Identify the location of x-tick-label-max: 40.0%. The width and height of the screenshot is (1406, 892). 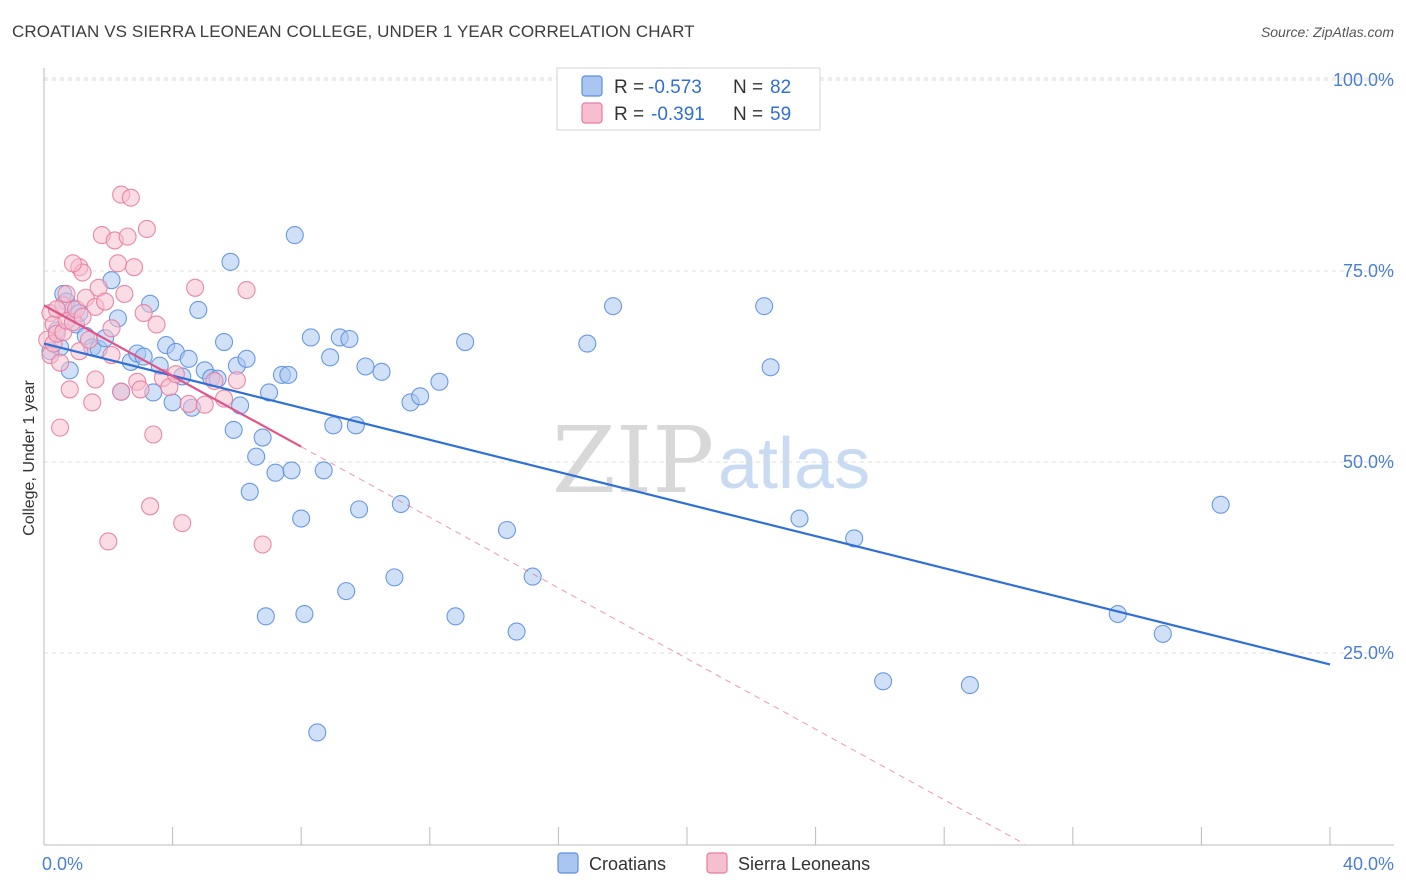
(1368, 864).